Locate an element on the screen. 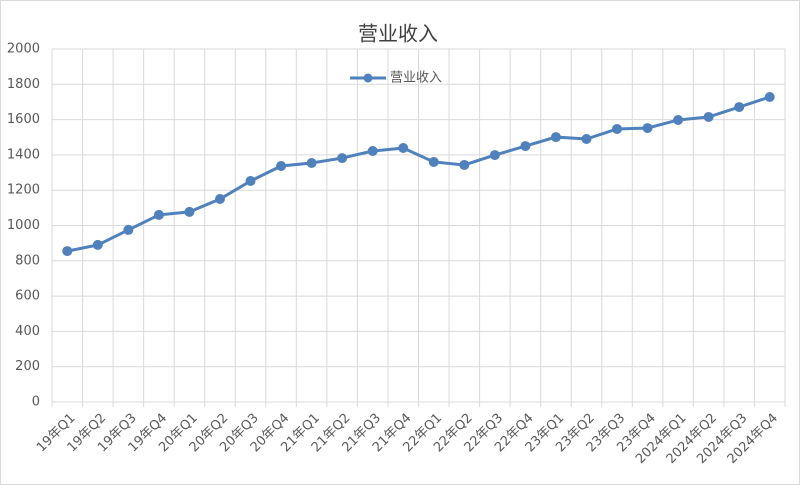  y-tick-label: 1600 is located at coordinates (23, 119).